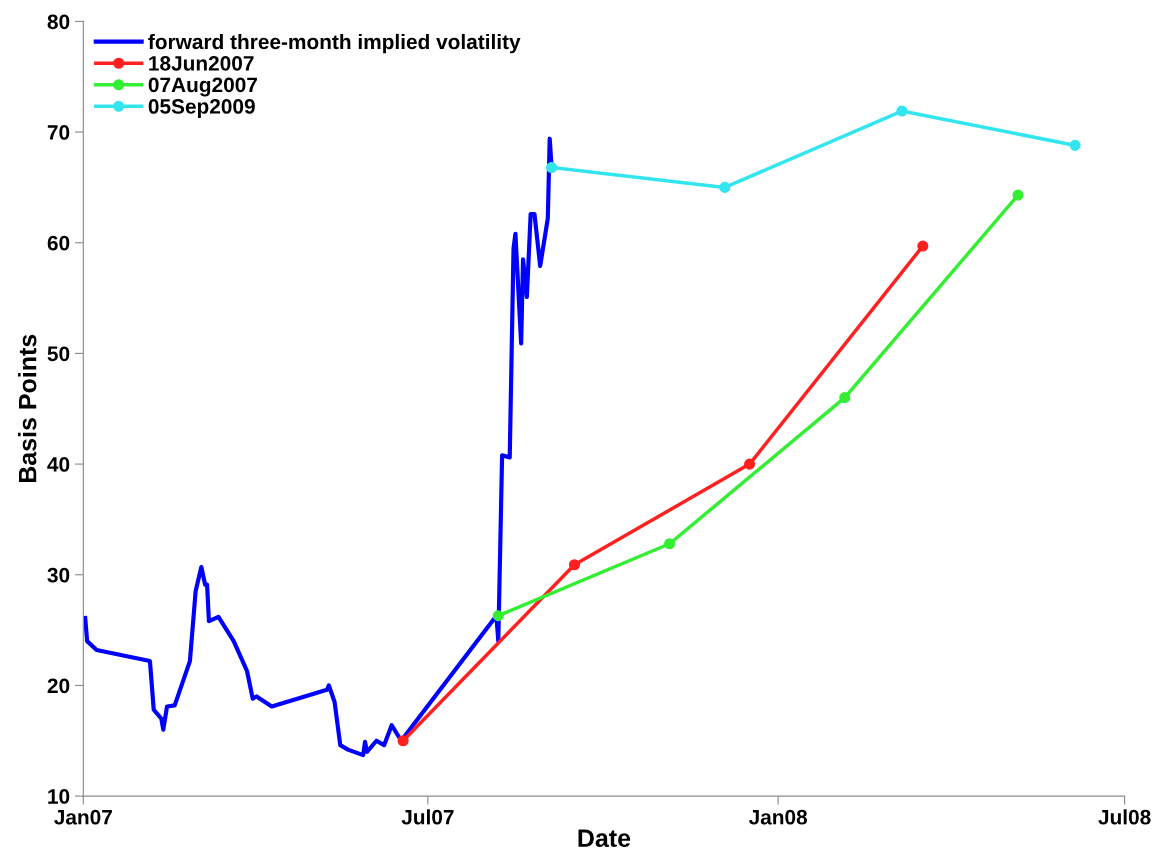 This screenshot has height=856, width=1157. Describe the element at coordinates (83, 817) in the screenshot. I see `x-tick-label: Jan07` at that location.